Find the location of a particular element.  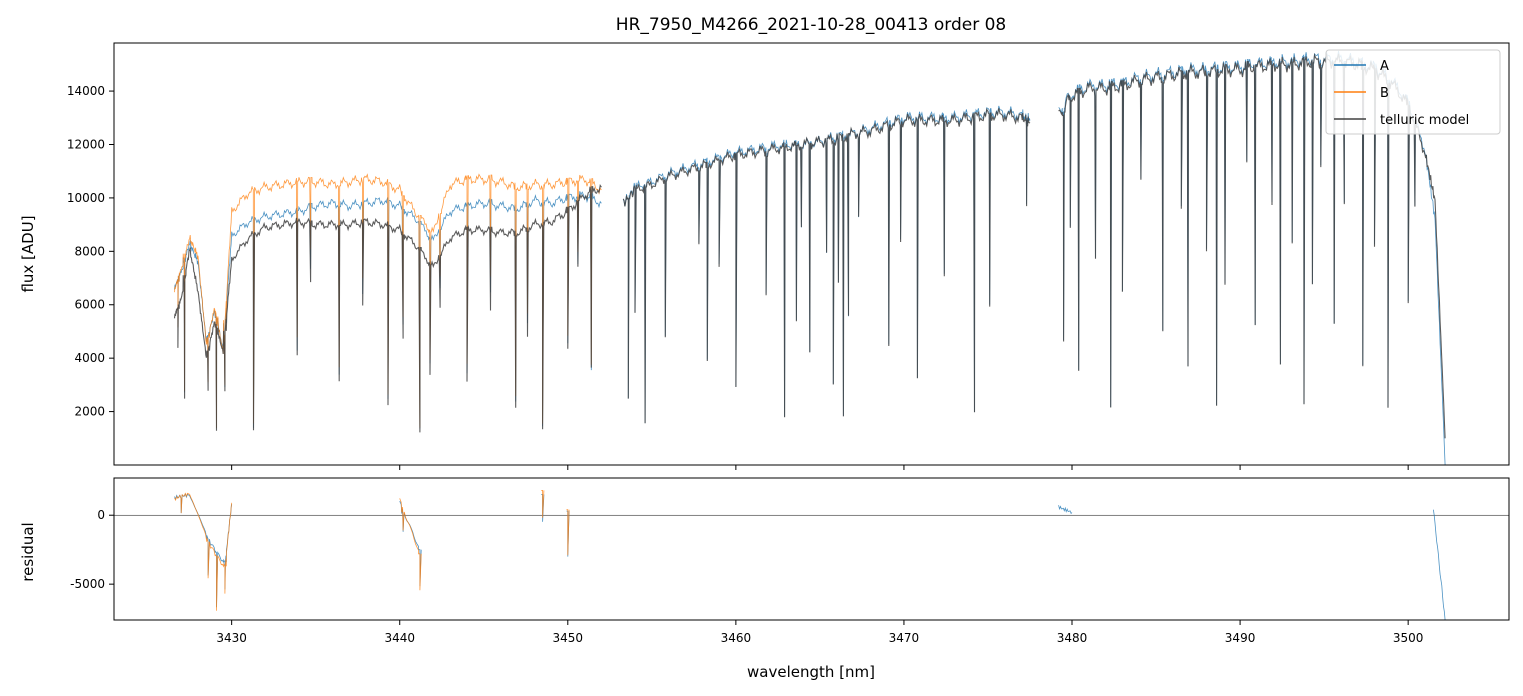

upper-y-tick-label-4000: 4000 is located at coordinates (89, 358).